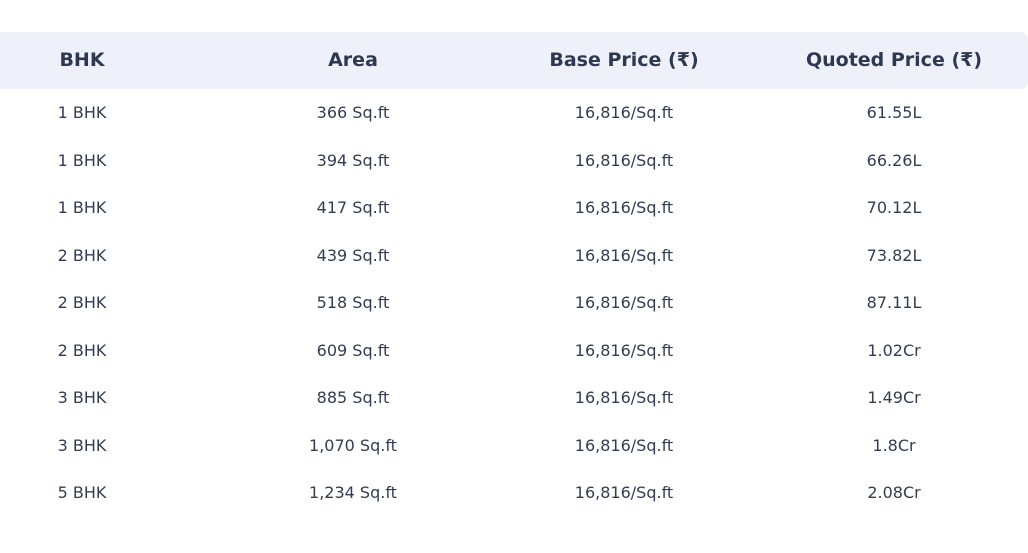 Image resolution: width=1028 pixels, height=553 pixels. What do you see at coordinates (514, 60) in the screenshot?
I see `table-header-row: BHK Area Base Price (₹) Quoted Price (₹)` at bounding box center [514, 60].